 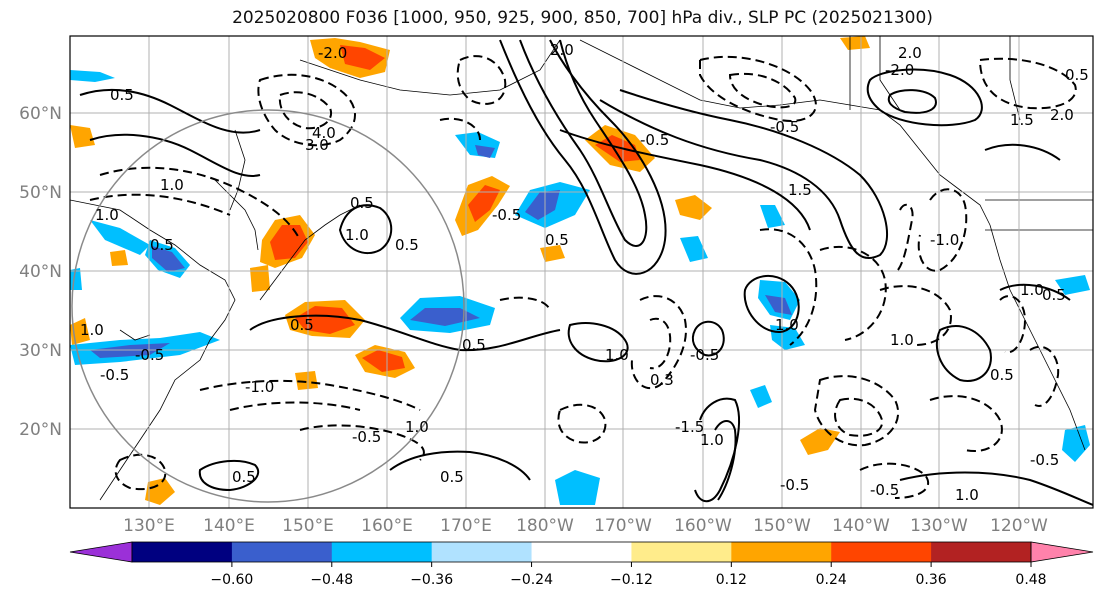 I want to click on colorbar-ticks, so click(x=631, y=564).